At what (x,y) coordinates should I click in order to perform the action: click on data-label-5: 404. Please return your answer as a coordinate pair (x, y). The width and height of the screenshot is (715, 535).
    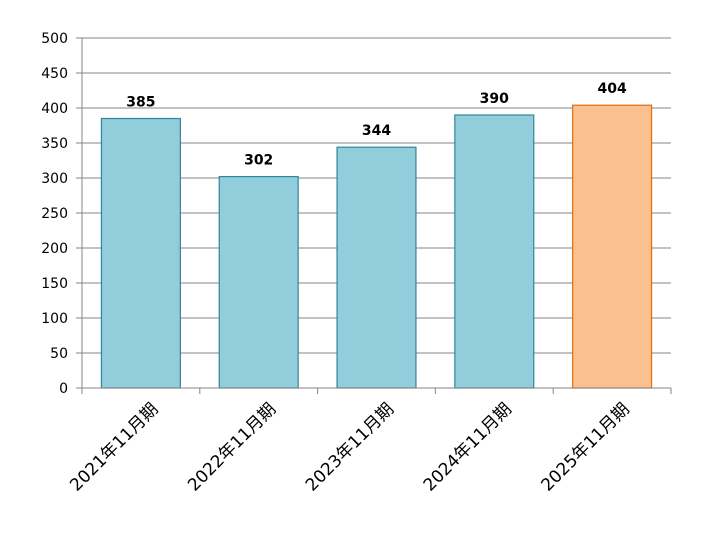
    Looking at the image, I should click on (611, 89).